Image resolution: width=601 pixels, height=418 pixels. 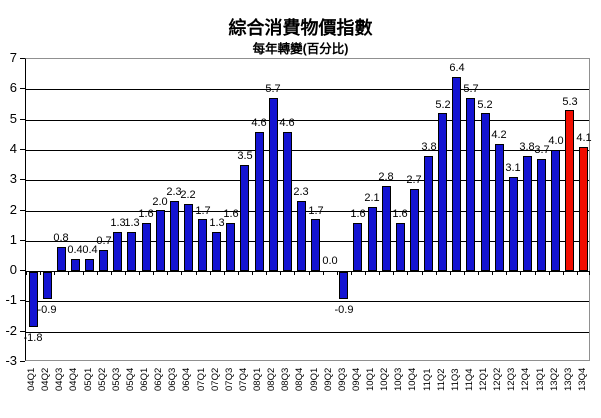 What do you see at coordinates (160, 202) in the screenshot?
I see `bar-data-label: 2.0` at bounding box center [160, 202].